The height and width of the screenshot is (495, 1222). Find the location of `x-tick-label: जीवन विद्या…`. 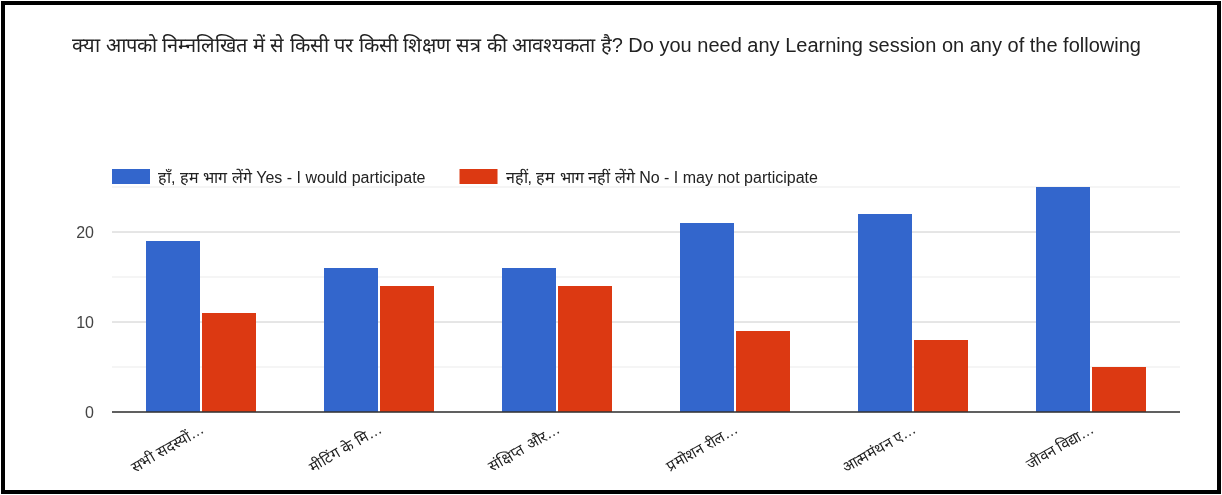

x-tick-label: जीवन विद्या… is located at coordinates (1059, 446).